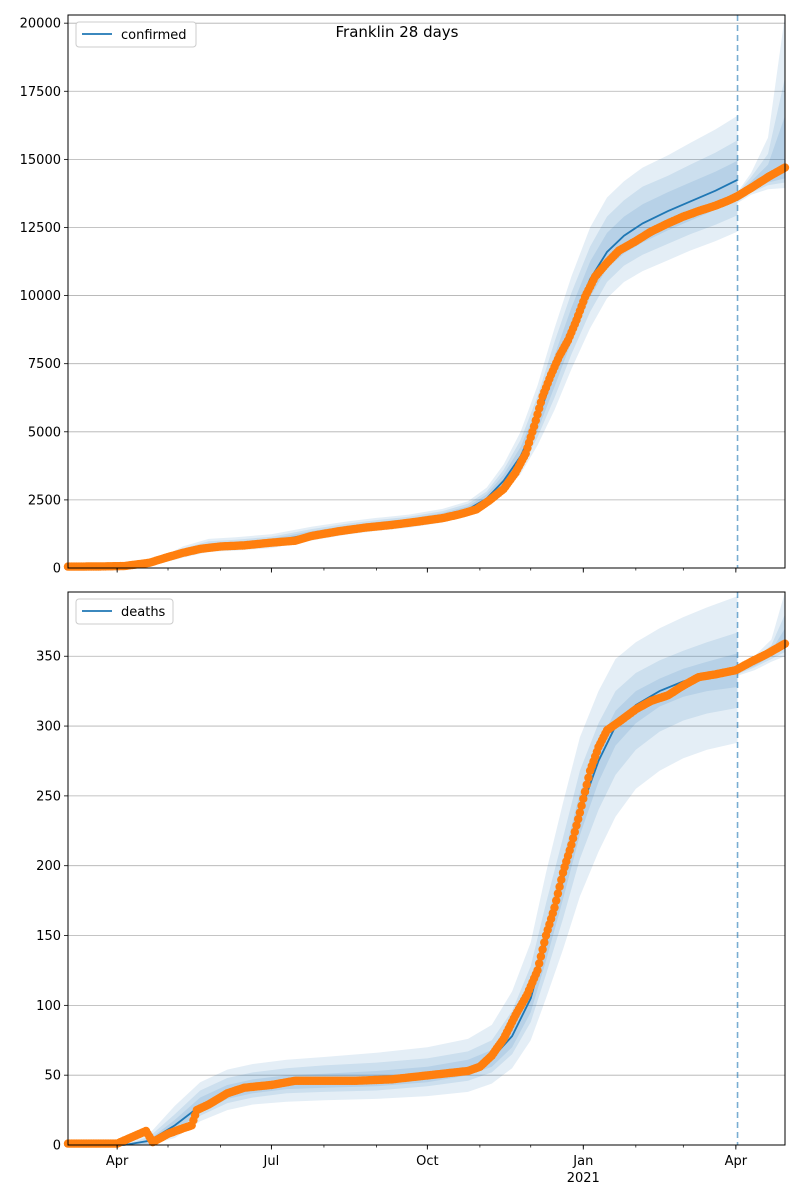 The height and width of the screenshot is (1200, 800). Describe the element at coordinates (154, 35) in the screenshot. I see `legend-label-confirmed: confirmed` at that location.